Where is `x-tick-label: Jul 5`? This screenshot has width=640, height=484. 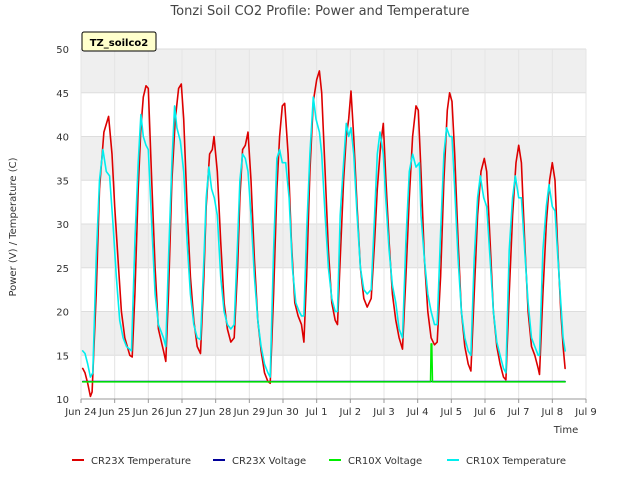 x-tick-label: Jul 5 is located at coordinates (451, 412).